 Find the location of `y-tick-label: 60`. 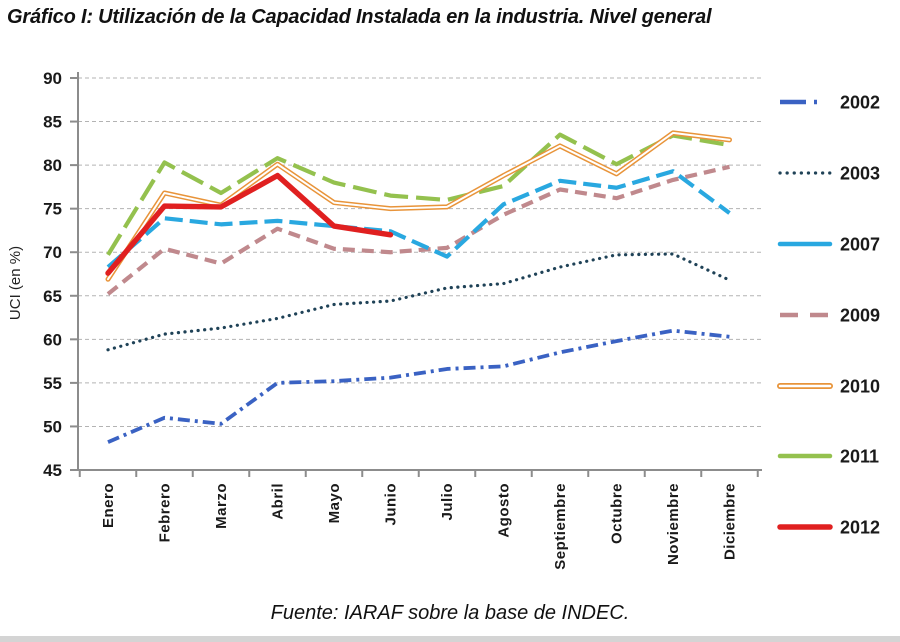

y-tick-label: 60 is located at coordinates (52, 339).